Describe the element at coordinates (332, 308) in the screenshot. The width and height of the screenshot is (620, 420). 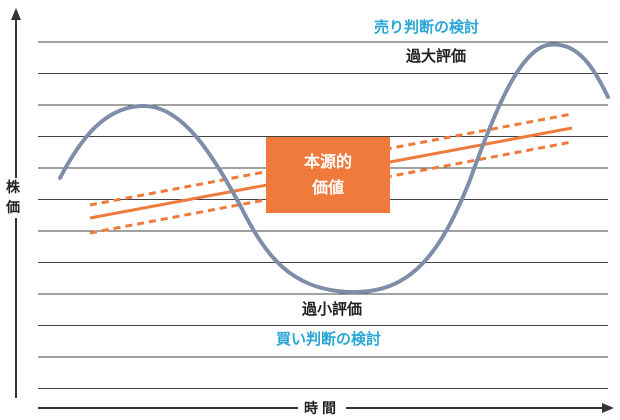
I see `undervalued-label: 過小評価` at that location.